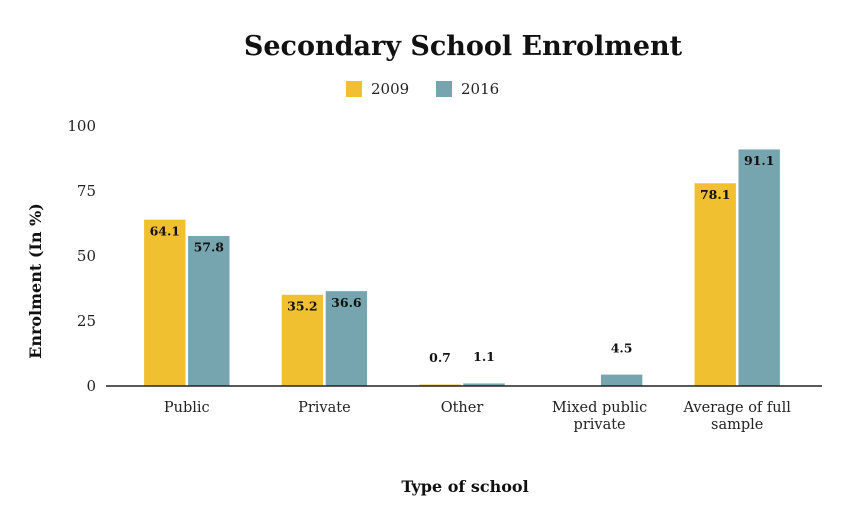 This screenshot has width=850, height=525. What do you see at coordinates (480, 89) in the screenshot?
I see `legend-label-2016: 2016` at bounding box center [480, 89].